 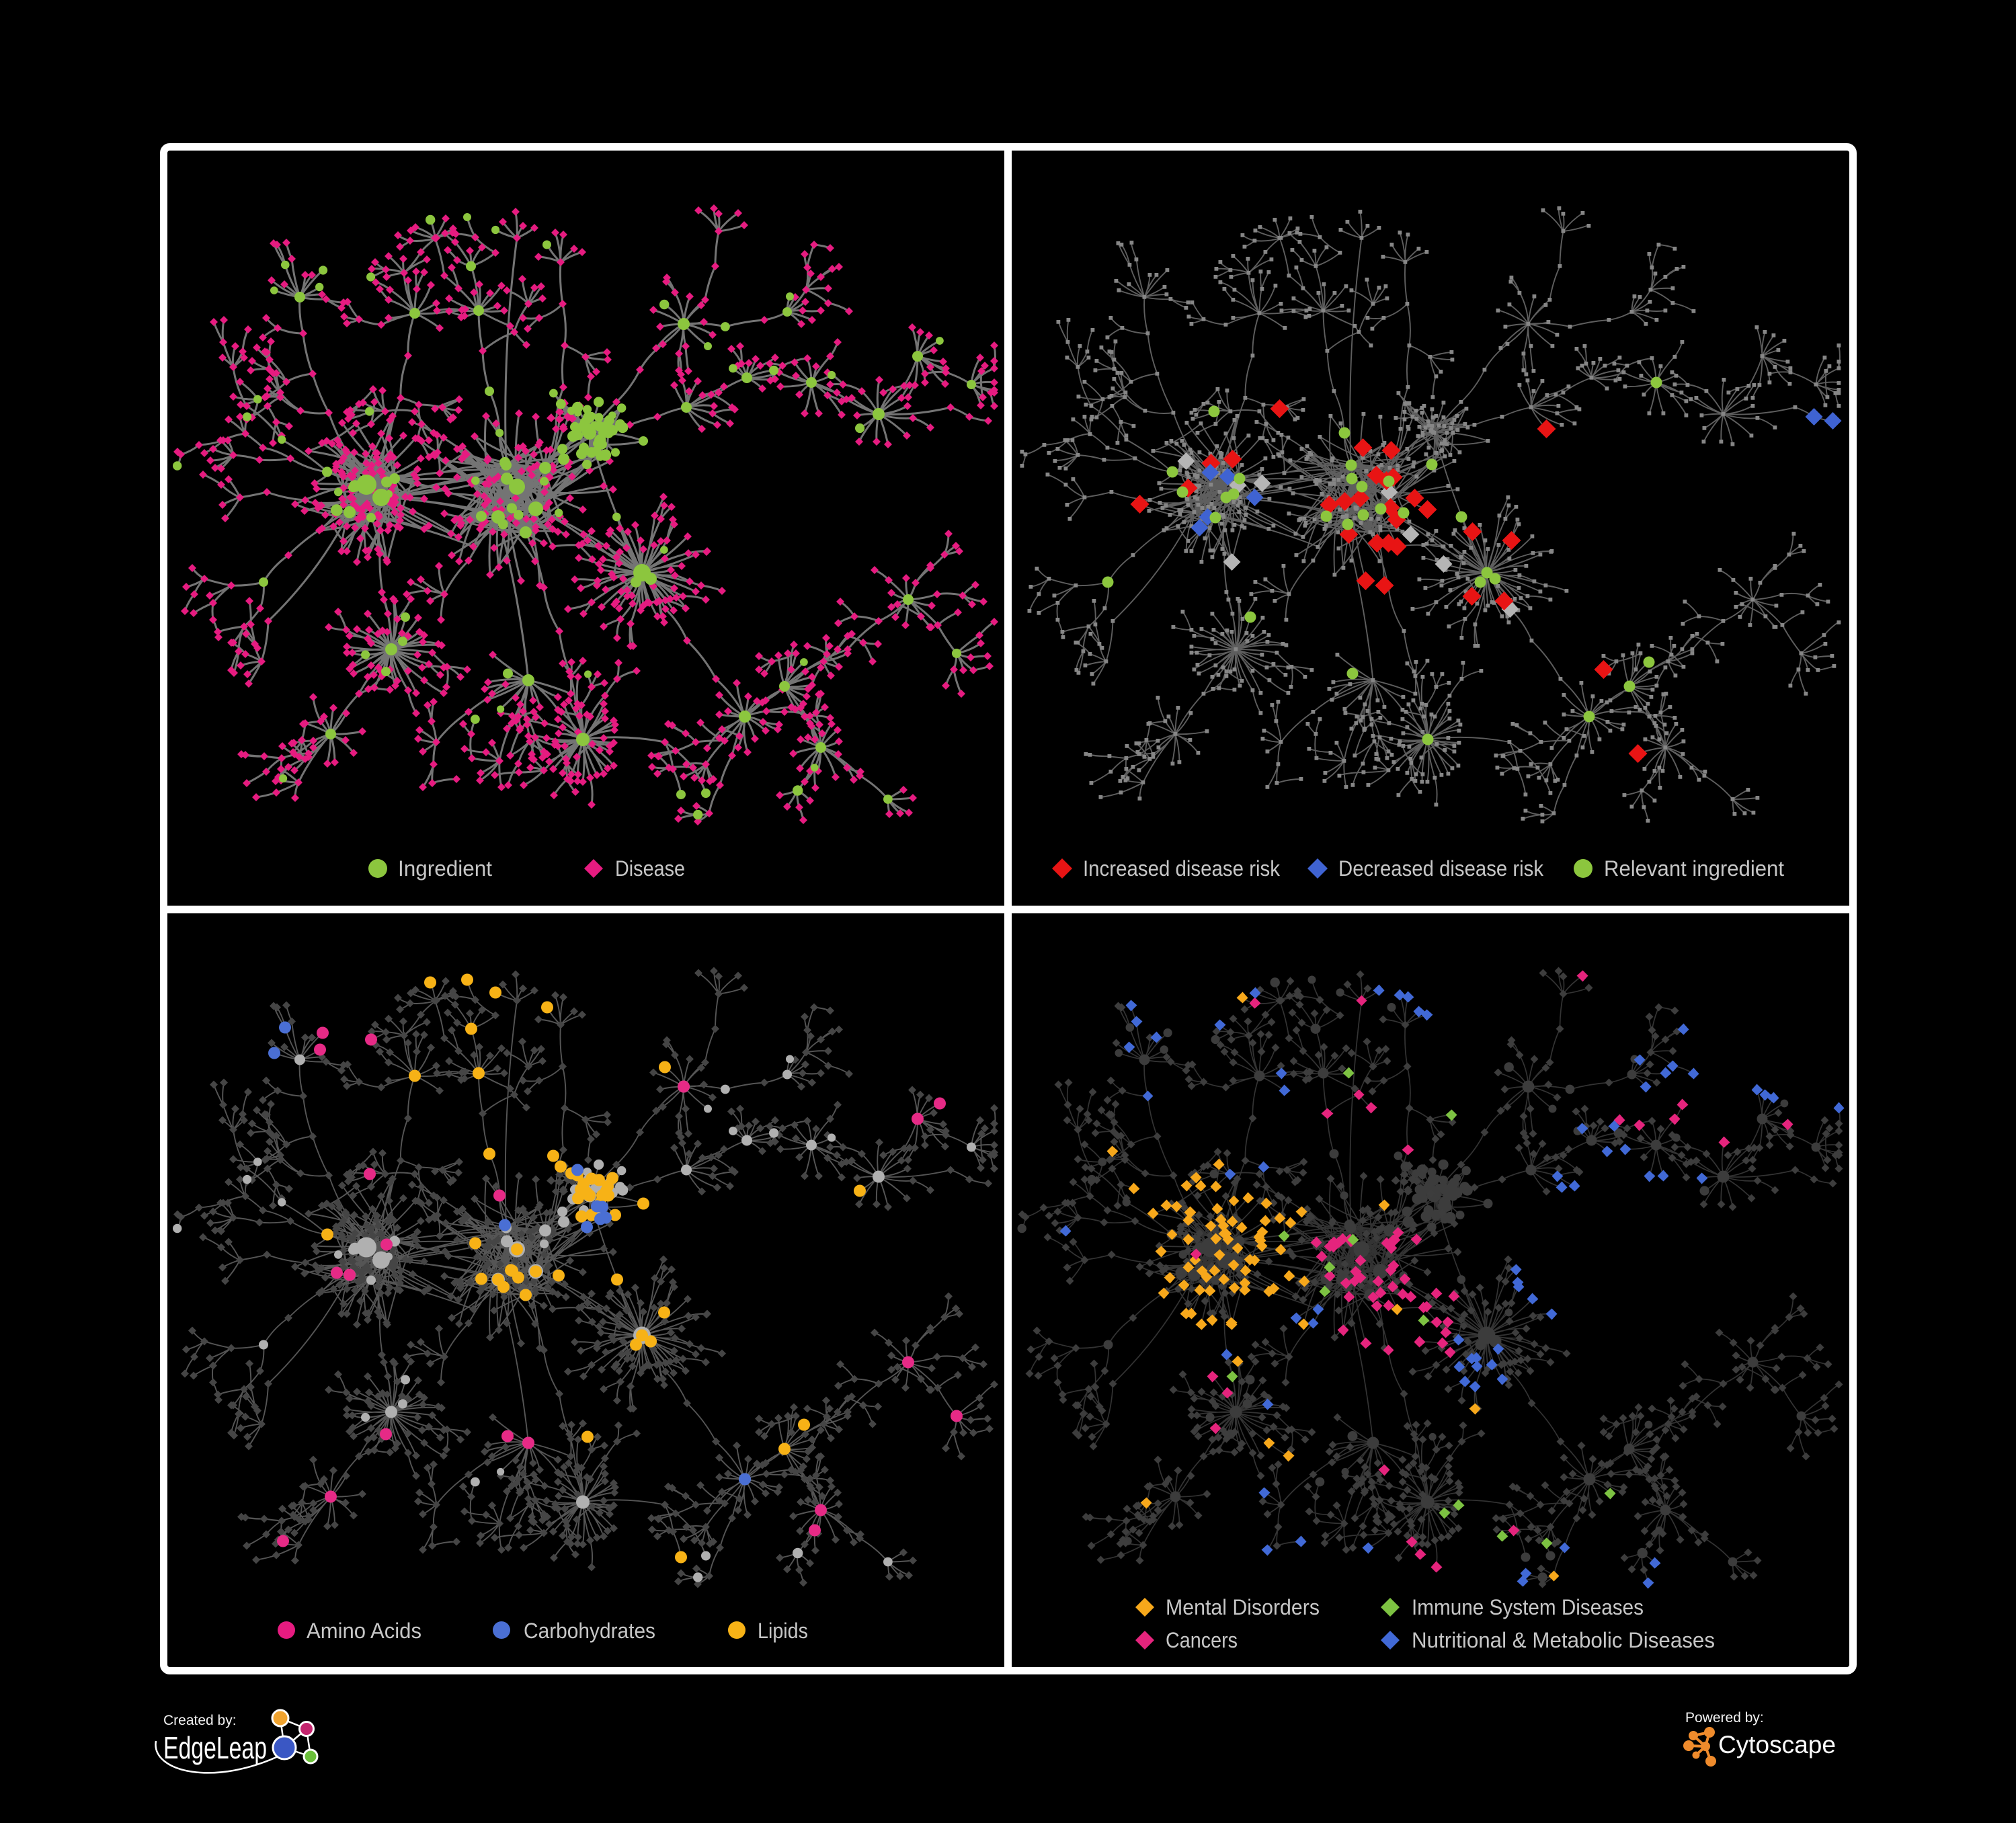 I want to click on svg-text: Powered by:, so click(x=1724, y=1718).